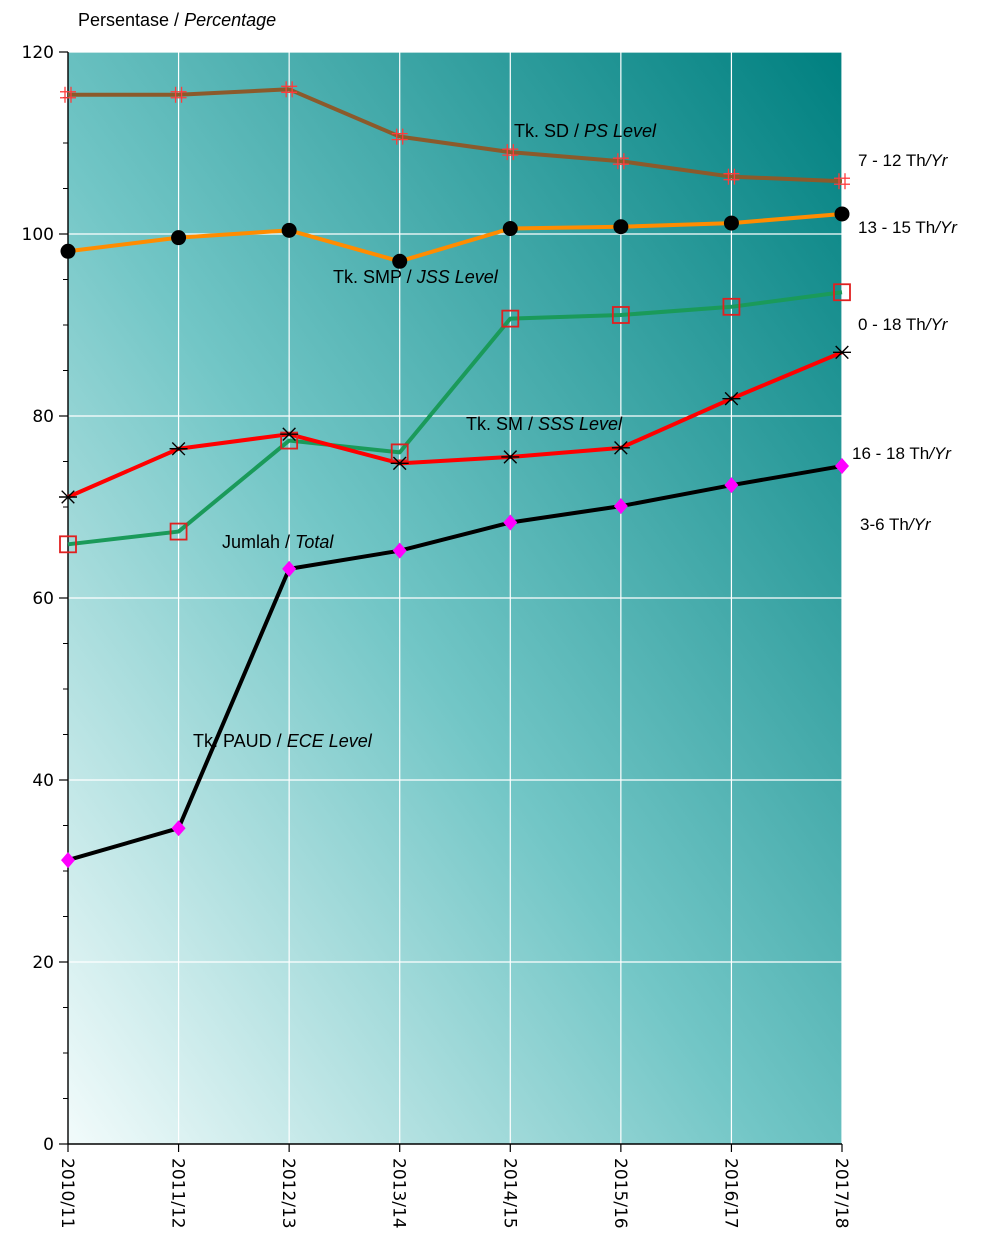 This screenshot has width=990, height=1254. What do you see at coordinates (585, 131) in the screenshot?
I see `series-label-sd: Tk. SD / PS Level` at bounding box center [585, 131].